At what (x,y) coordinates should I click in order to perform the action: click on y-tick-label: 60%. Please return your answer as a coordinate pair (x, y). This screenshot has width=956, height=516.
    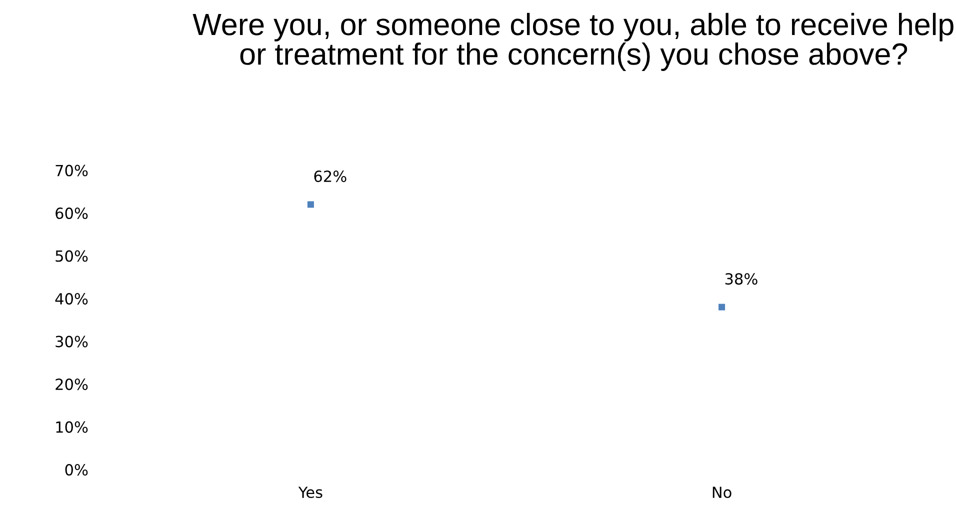
    Looking at the image, I should click on (72, 214).